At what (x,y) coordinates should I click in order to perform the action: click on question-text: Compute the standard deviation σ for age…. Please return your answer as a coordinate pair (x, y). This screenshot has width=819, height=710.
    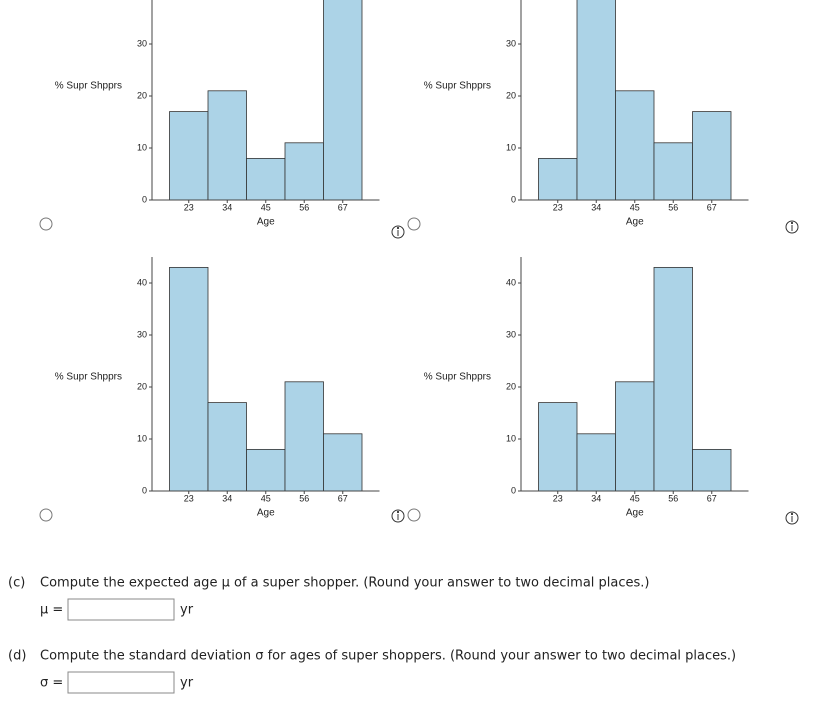
    Looking at the image, I should click on (388, 656).